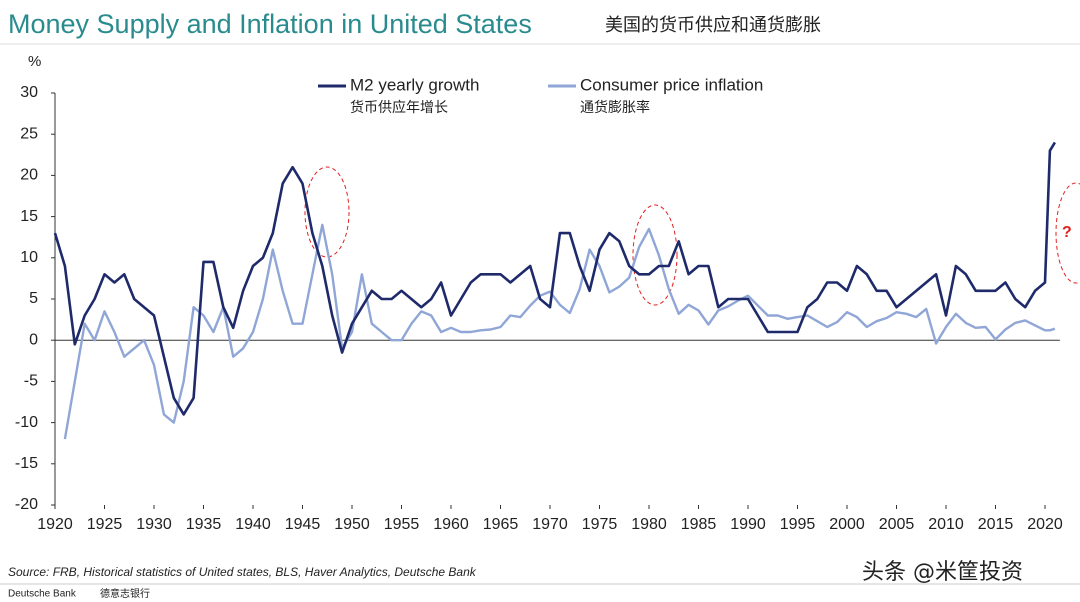  I want to click on chart-subtitle: 美国的货币供应和通货膨胀, so click(713, 25).